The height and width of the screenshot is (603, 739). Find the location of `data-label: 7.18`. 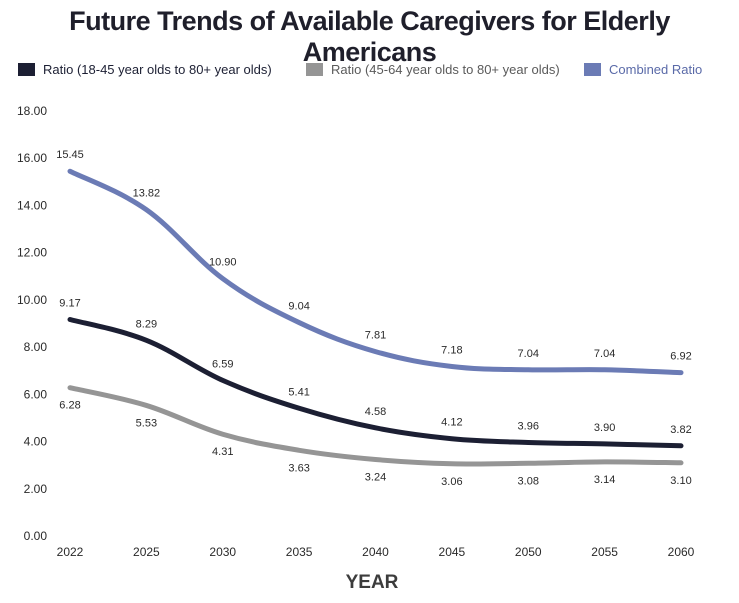

data-label: 7.18 is located at coordinates (451, 350).